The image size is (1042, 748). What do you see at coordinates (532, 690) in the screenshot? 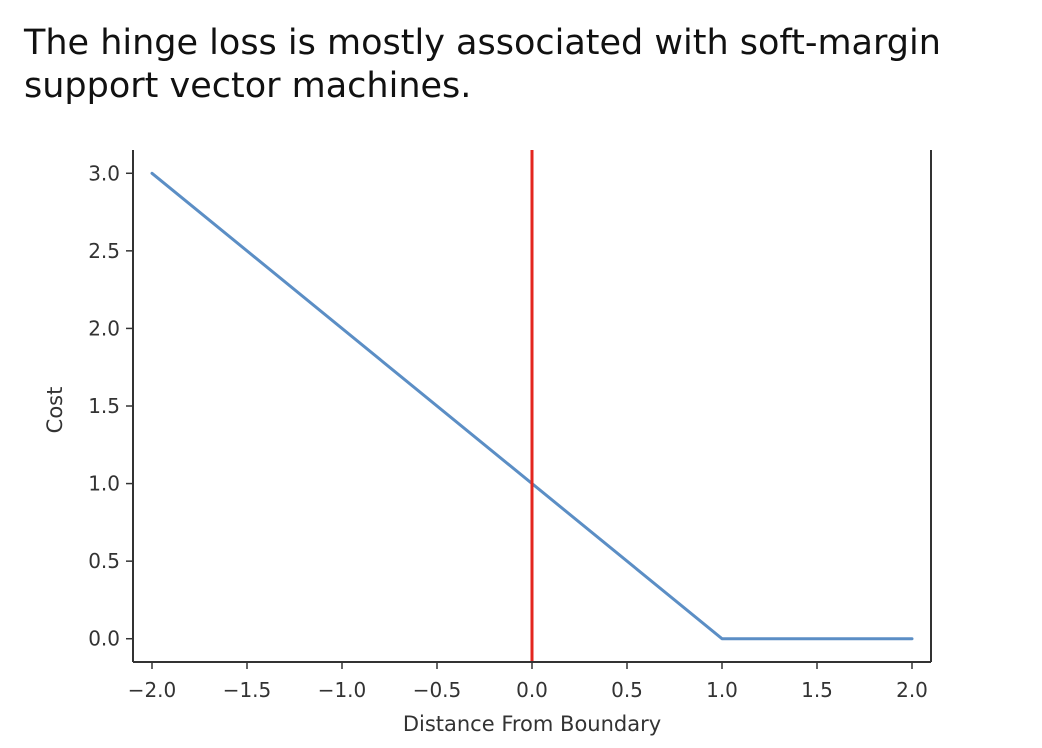
I see `x-tick-label: 0.0` at bounding box center [532, 690].